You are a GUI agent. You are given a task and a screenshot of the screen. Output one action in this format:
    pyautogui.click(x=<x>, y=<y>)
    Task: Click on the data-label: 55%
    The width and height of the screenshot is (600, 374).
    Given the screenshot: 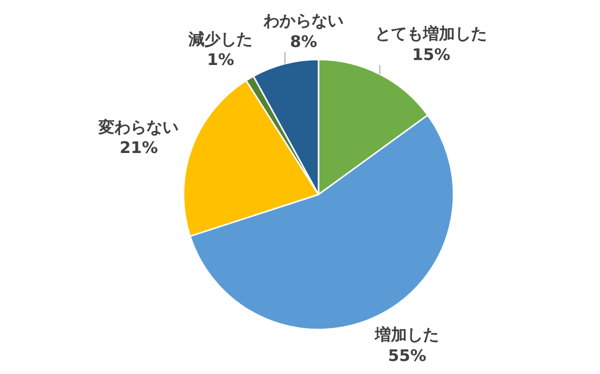 What is the action you would take?
    pyautogui.click(x=407, y=355)
    